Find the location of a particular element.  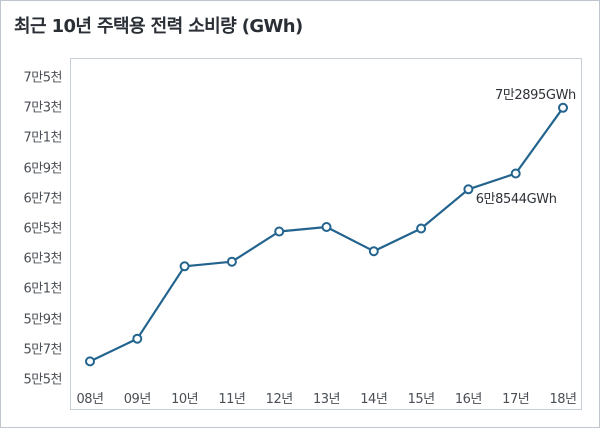

x-tick-label: 13년 is located at coordinates (326, 399).